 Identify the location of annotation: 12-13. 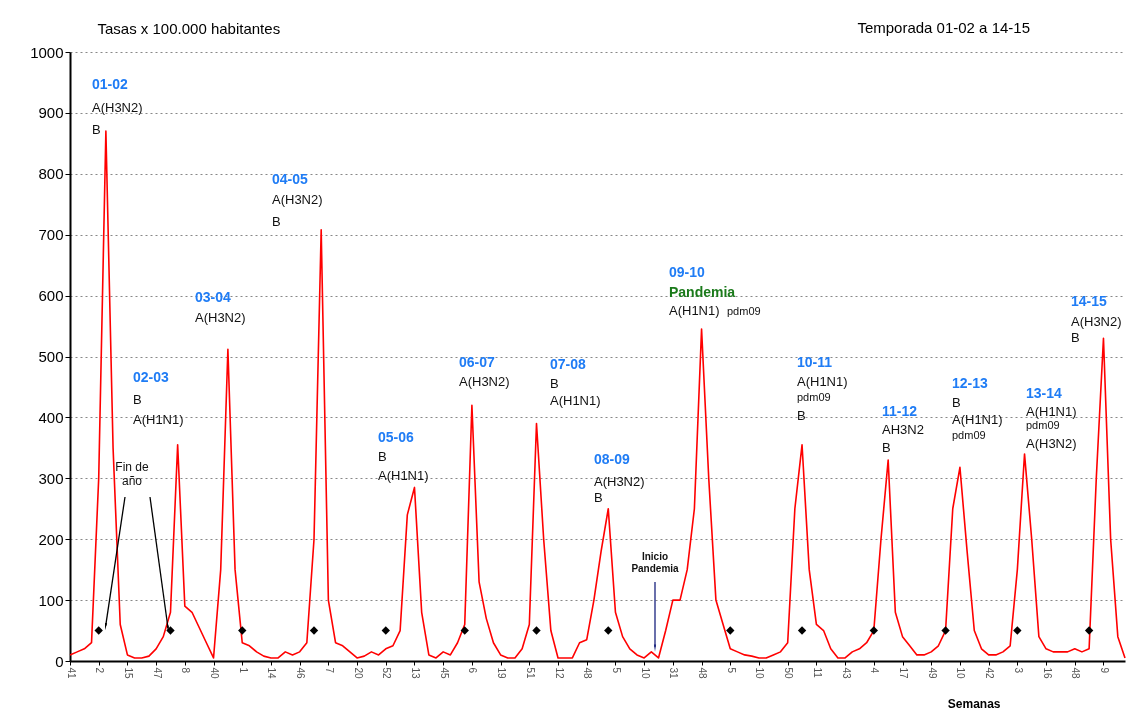
(970, 383).